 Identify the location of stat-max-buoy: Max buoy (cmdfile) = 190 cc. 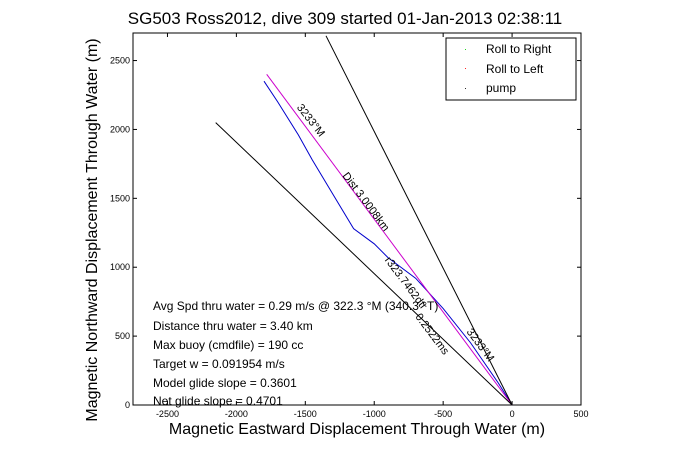
(228, 345).